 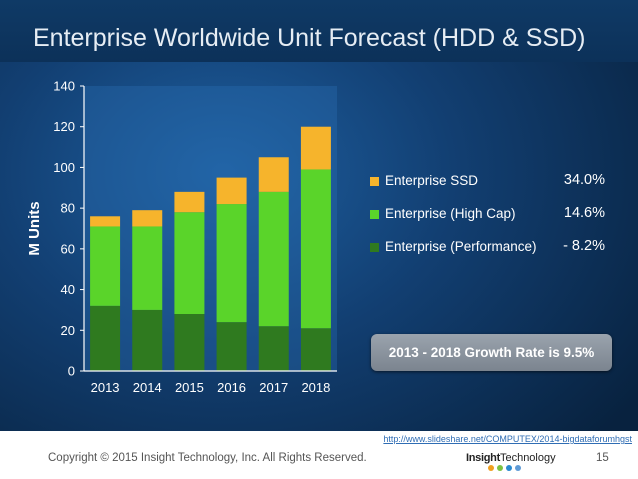 I want to click on page-number: 15, so click(x=602, y=458).